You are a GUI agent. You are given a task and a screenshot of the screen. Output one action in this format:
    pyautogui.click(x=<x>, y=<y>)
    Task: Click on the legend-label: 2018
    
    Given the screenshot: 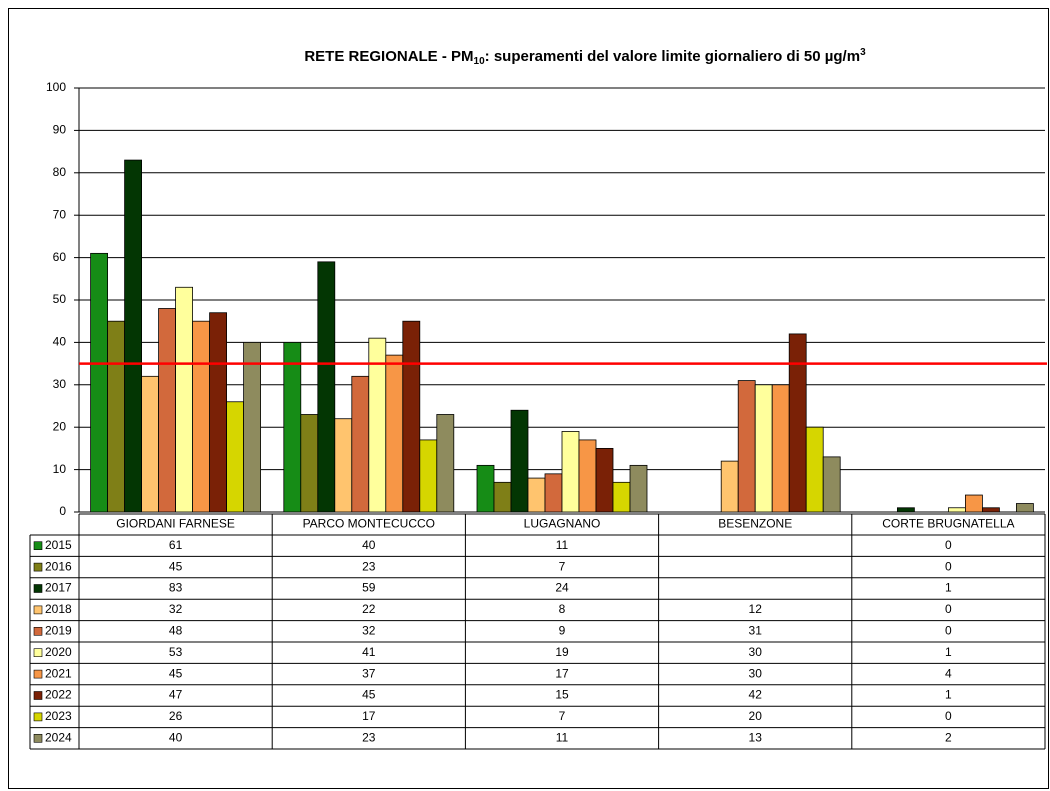 What is the action you would take?
    pyautogui.click(x=58, y=609)
    